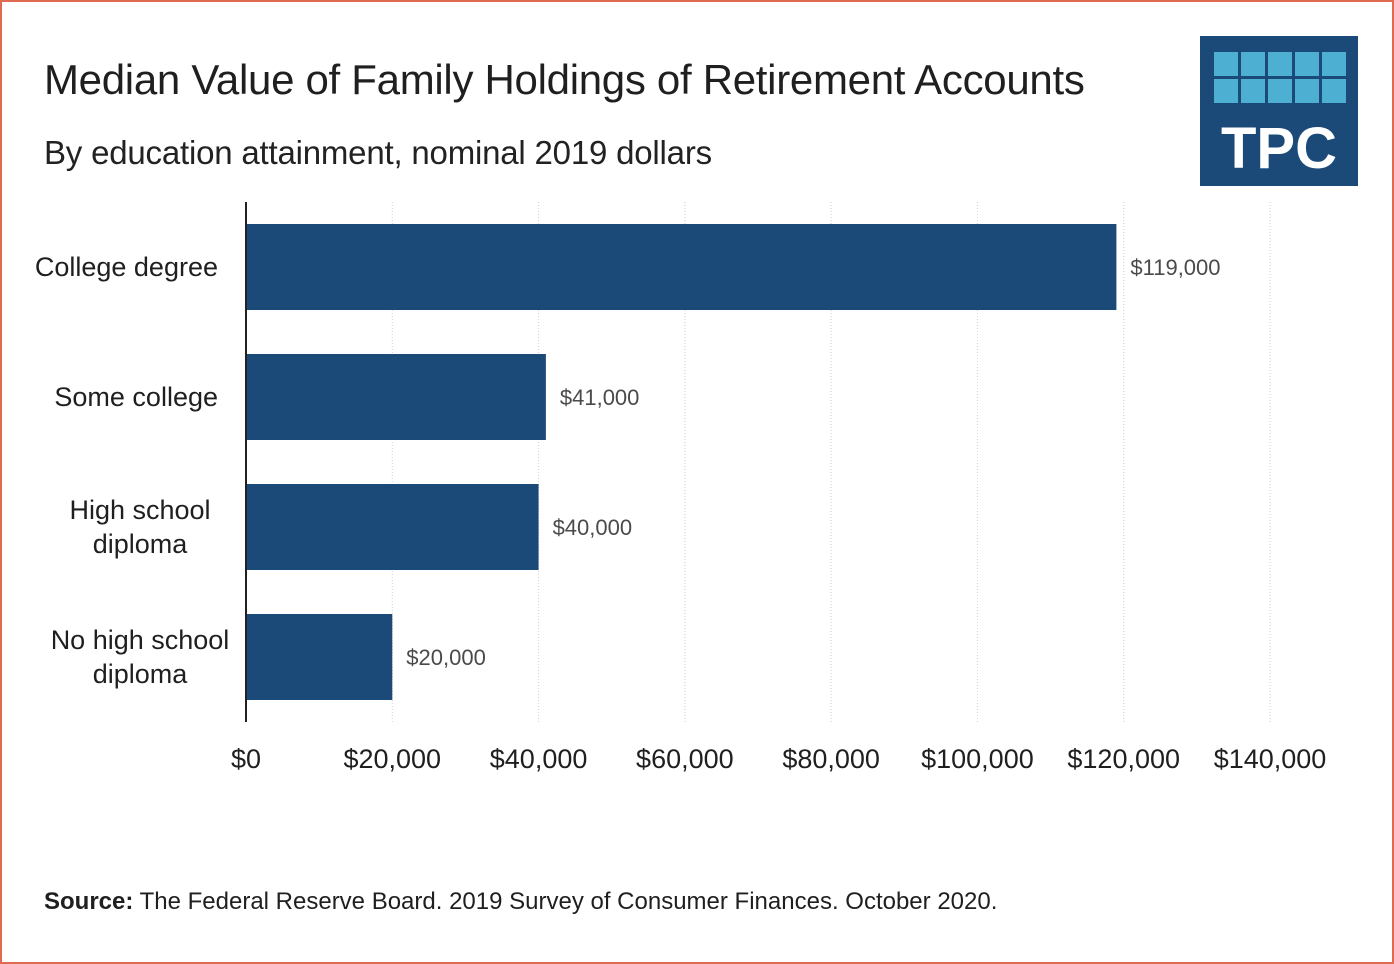  I want to click on category-label-line: Some college, so click(136, 397).